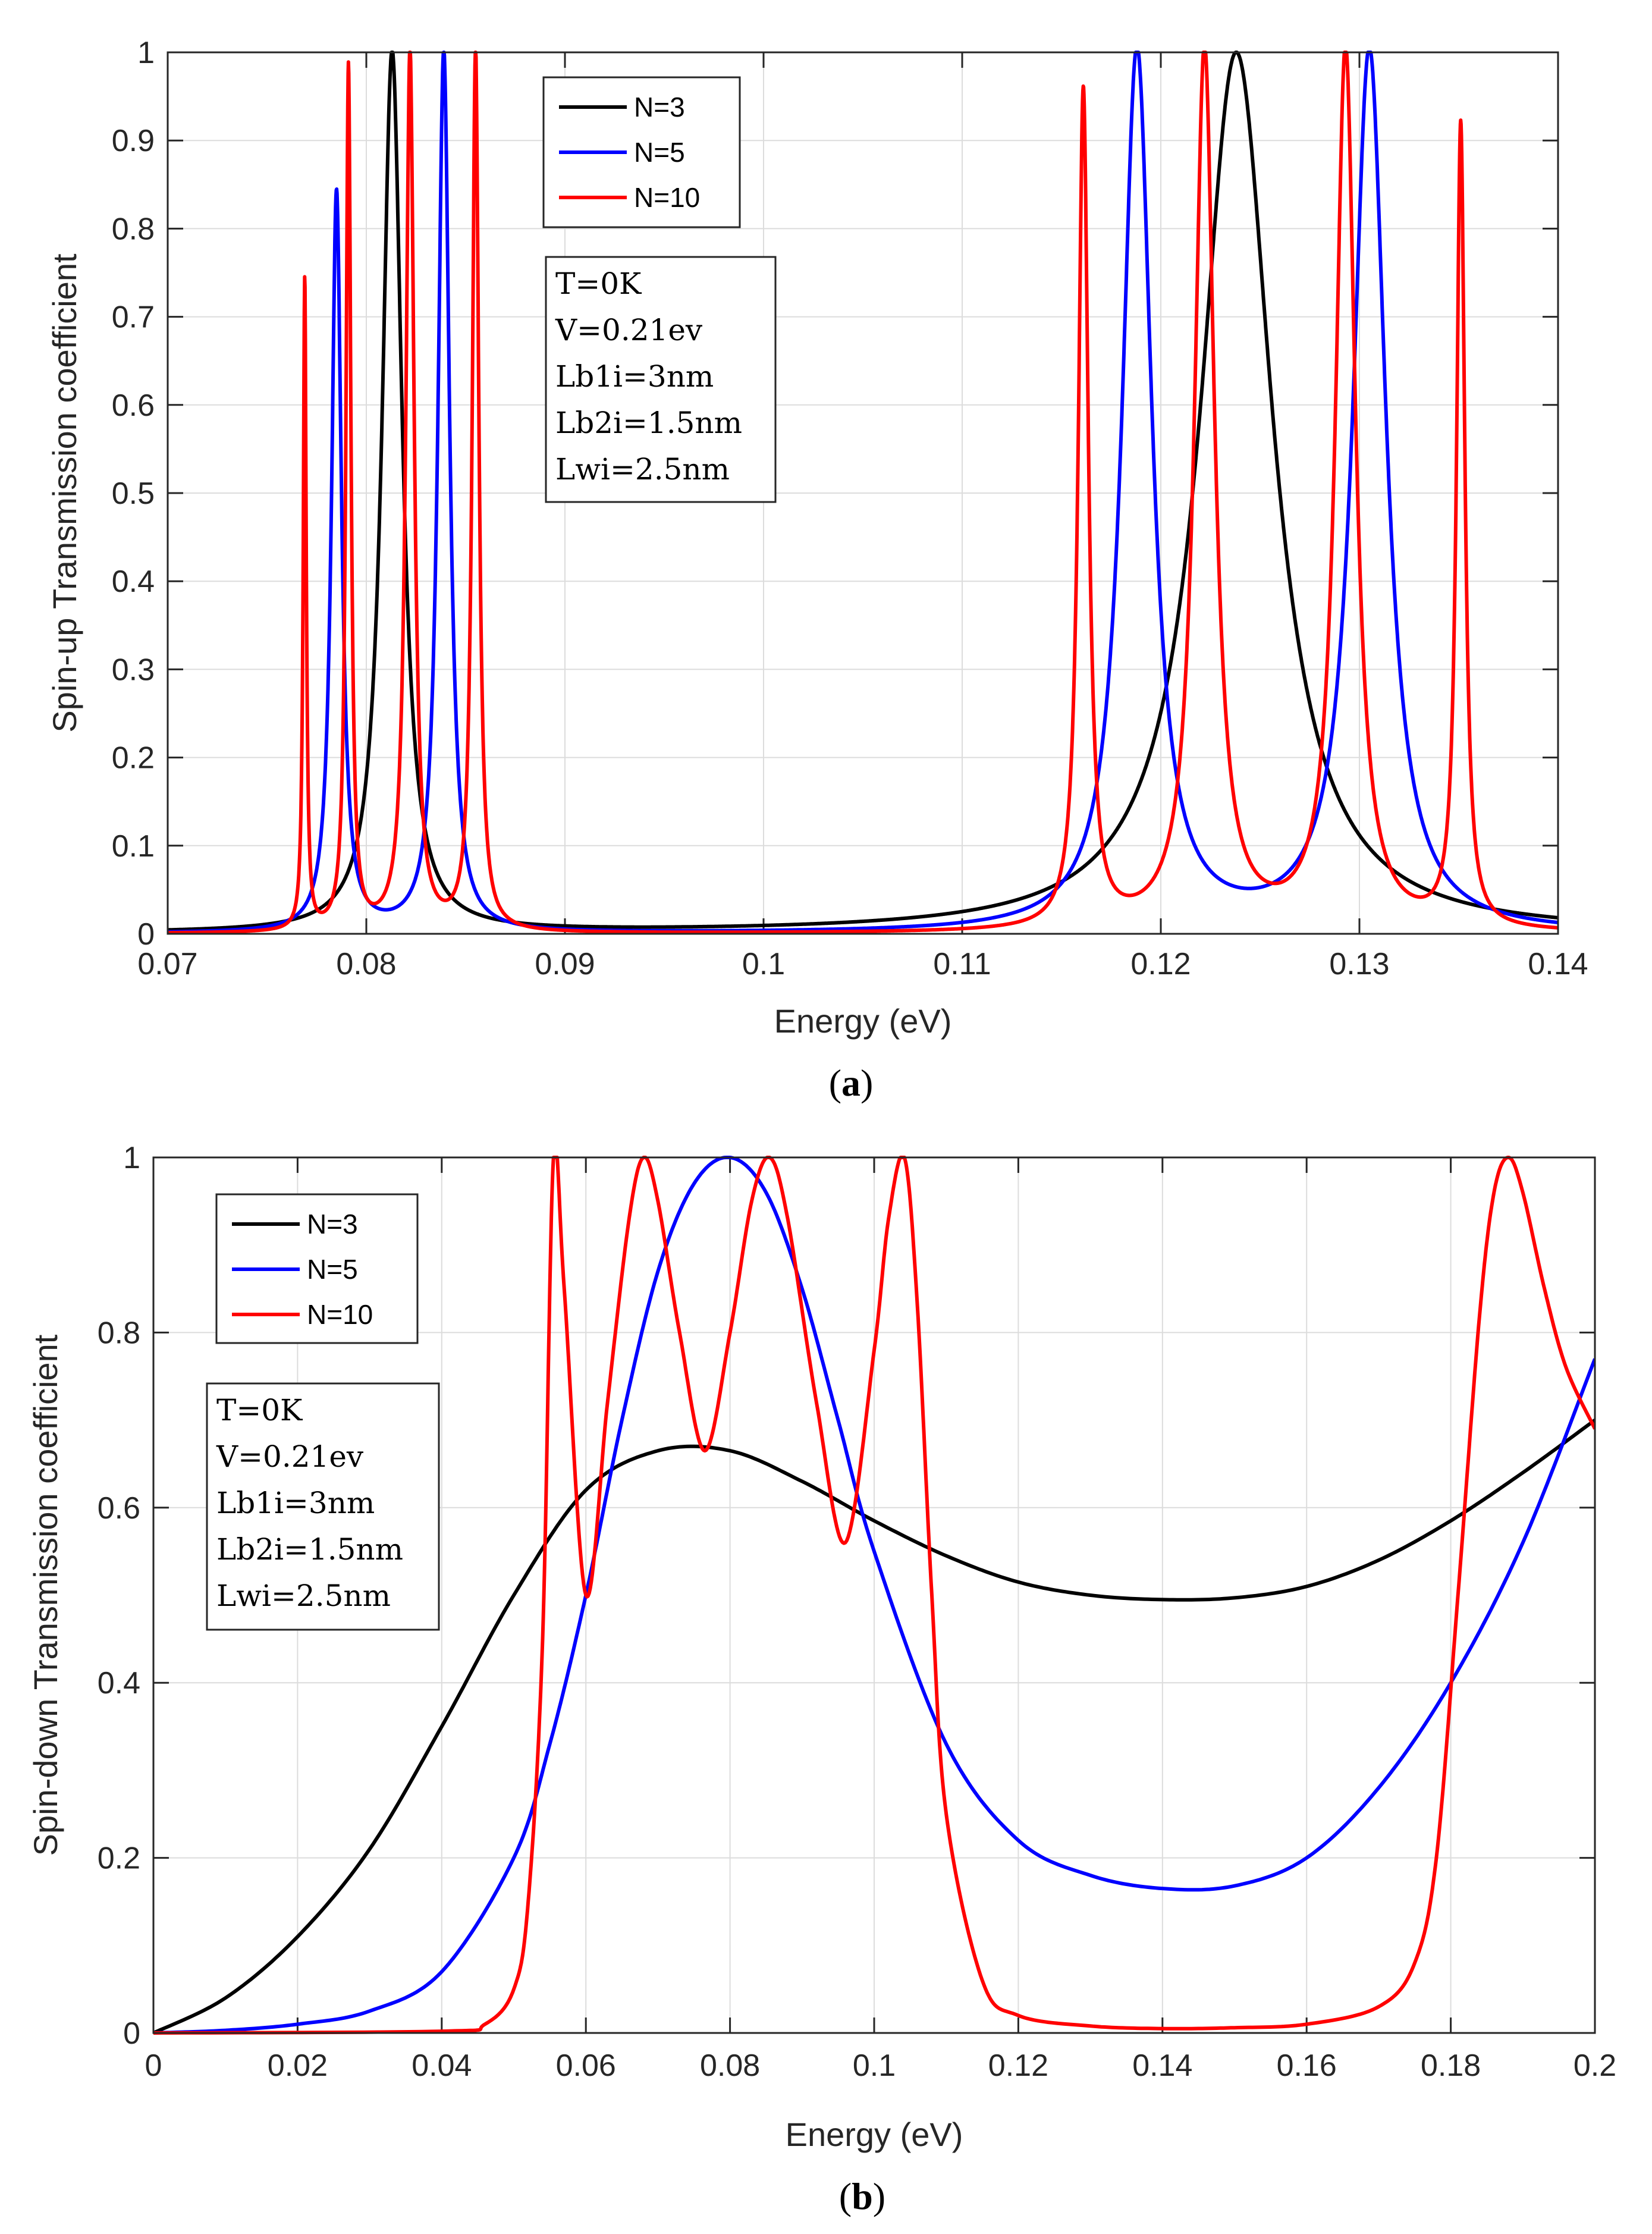  What do you see at coordinates (962, 964) in the screenshot?
I see `x-tick-label: 0.11` at bounding box center [962, 964].